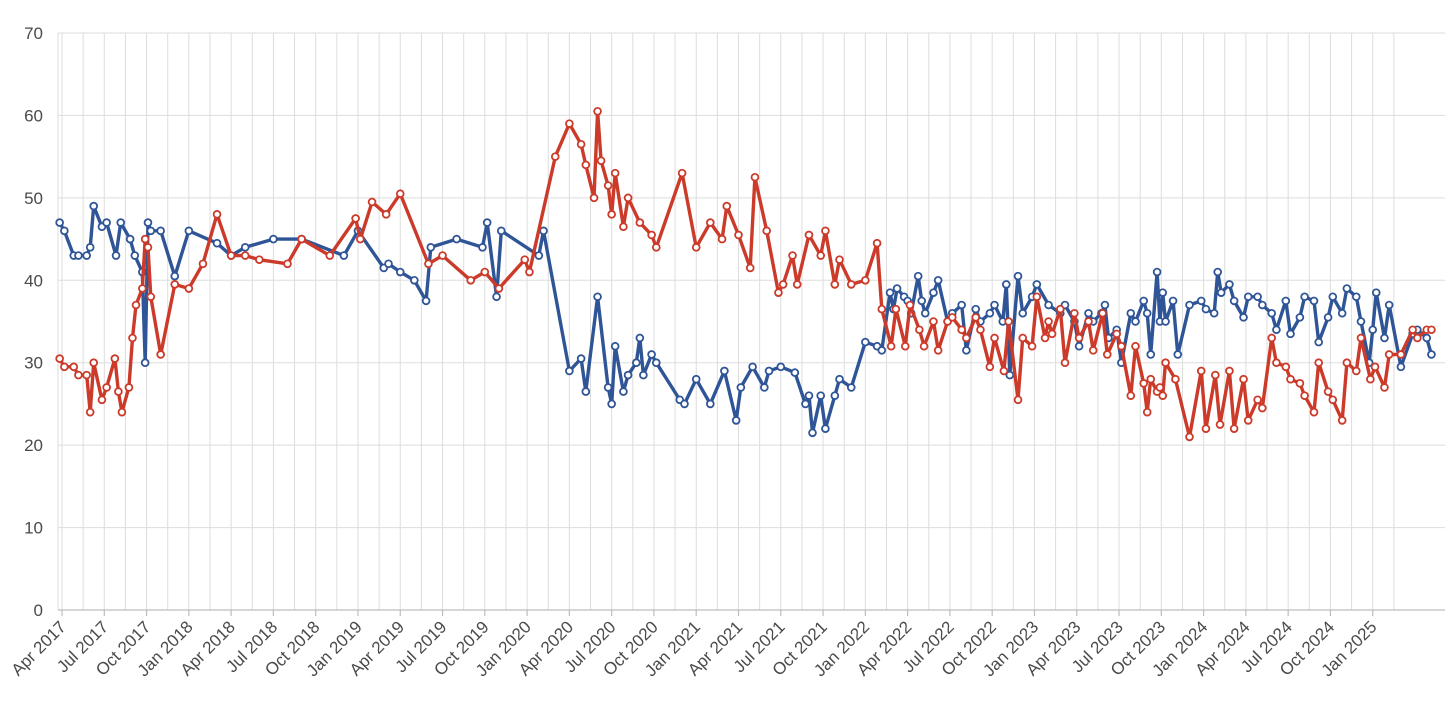 The height and width of the screenshot is (704, 1456). I want to click on y-tick-label: 30, so click(33, 363).